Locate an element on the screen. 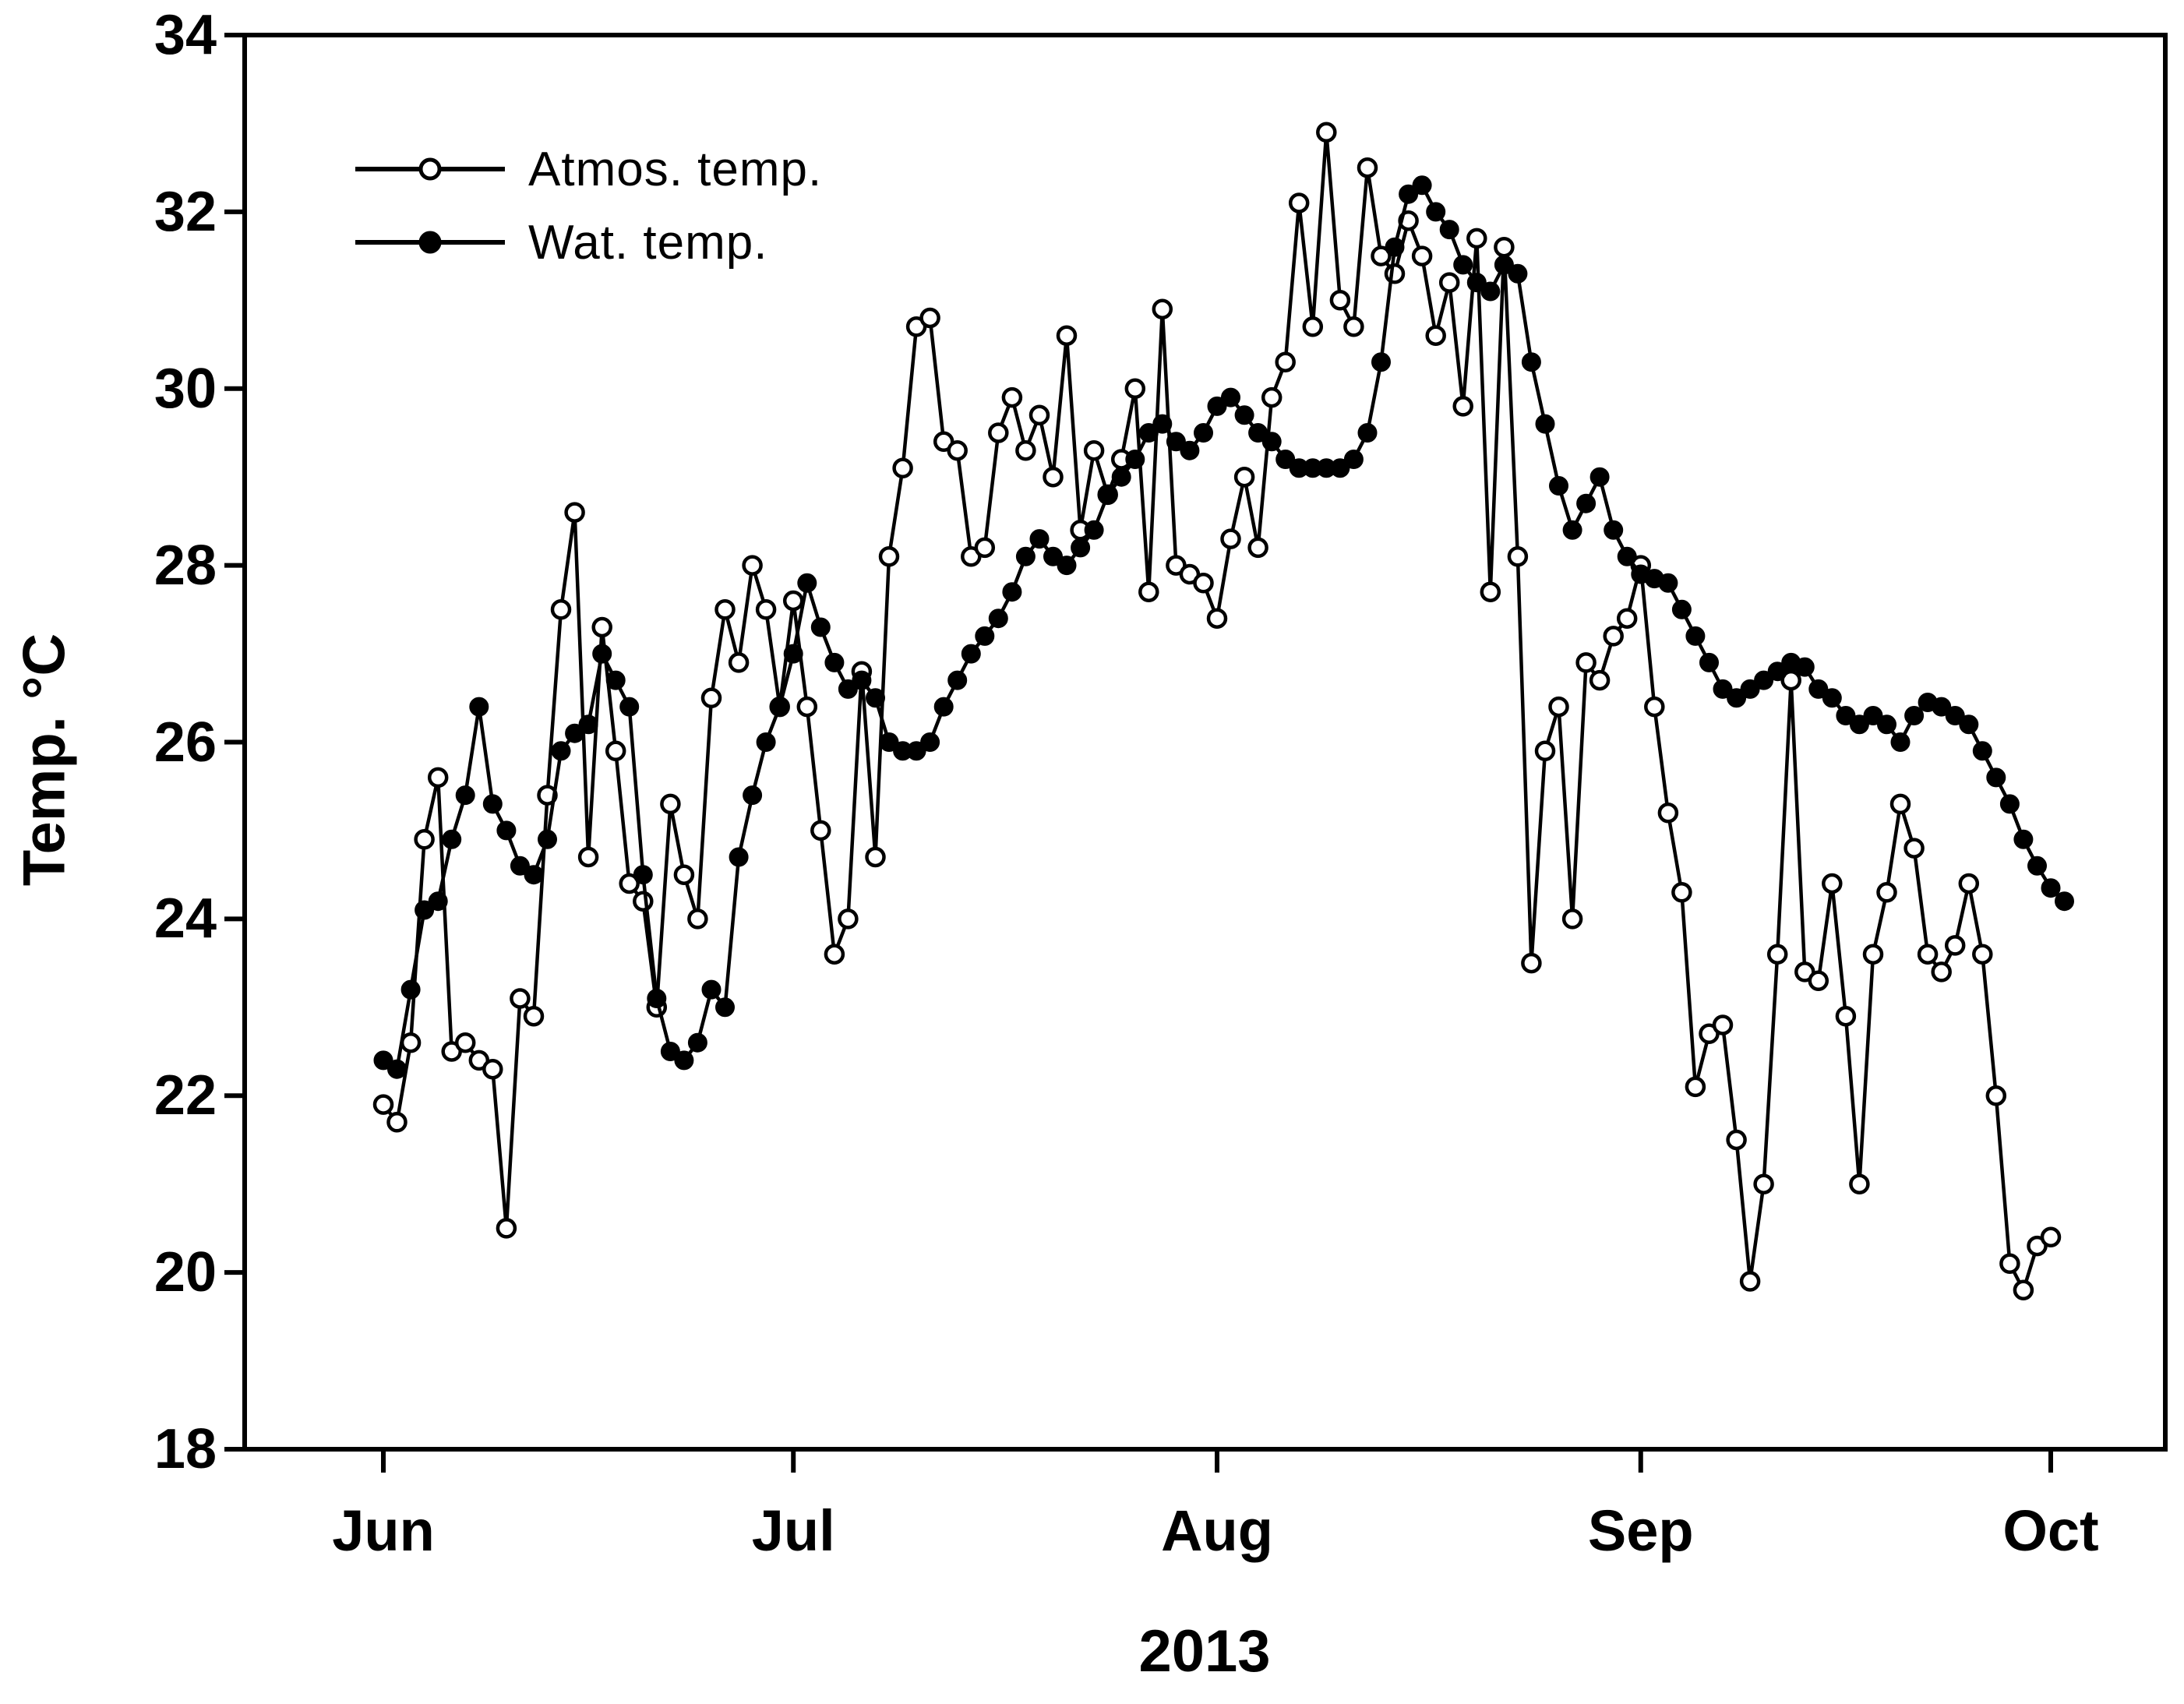  x-tick-label-sep: Sep is located at coordinates (1640, 1530).